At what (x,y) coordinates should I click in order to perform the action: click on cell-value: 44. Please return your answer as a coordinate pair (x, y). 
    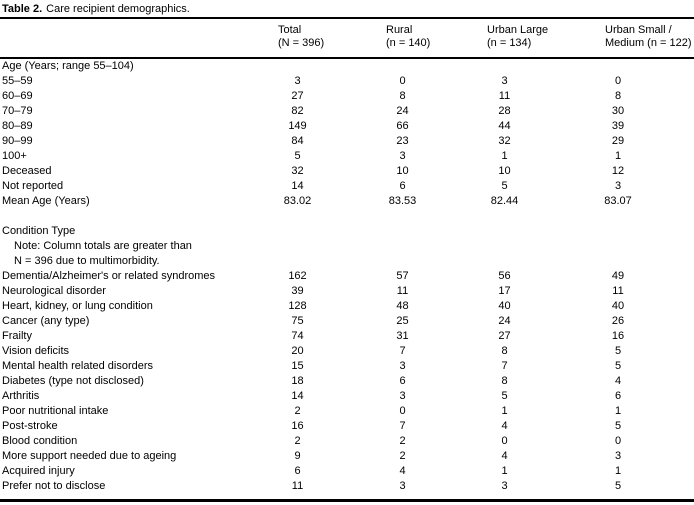
    Looking at the image, I should click on (504, 126).